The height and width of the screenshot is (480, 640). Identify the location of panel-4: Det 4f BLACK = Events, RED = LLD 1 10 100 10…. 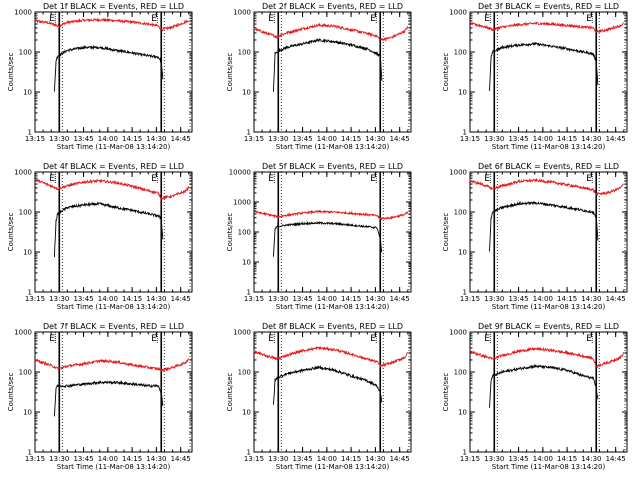
(100, 236).